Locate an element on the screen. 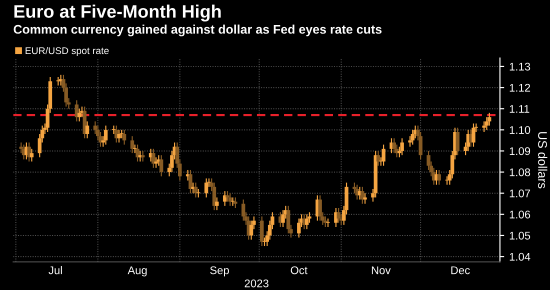  y-tick-label: 1.11 is located at coordinates (520, 109).